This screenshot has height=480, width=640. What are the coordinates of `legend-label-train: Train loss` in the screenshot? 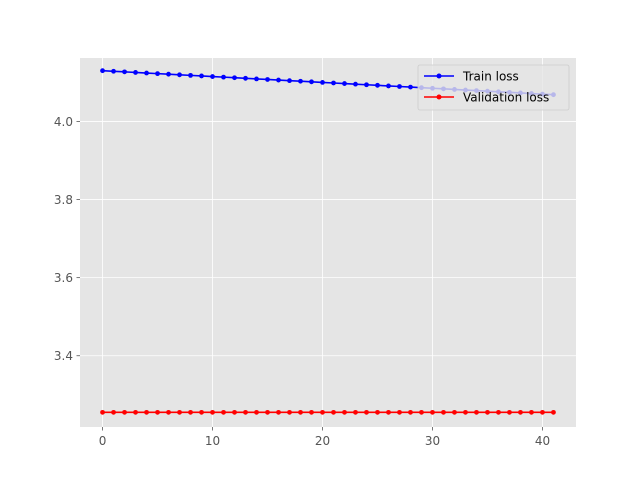 It's located at (490, 77).